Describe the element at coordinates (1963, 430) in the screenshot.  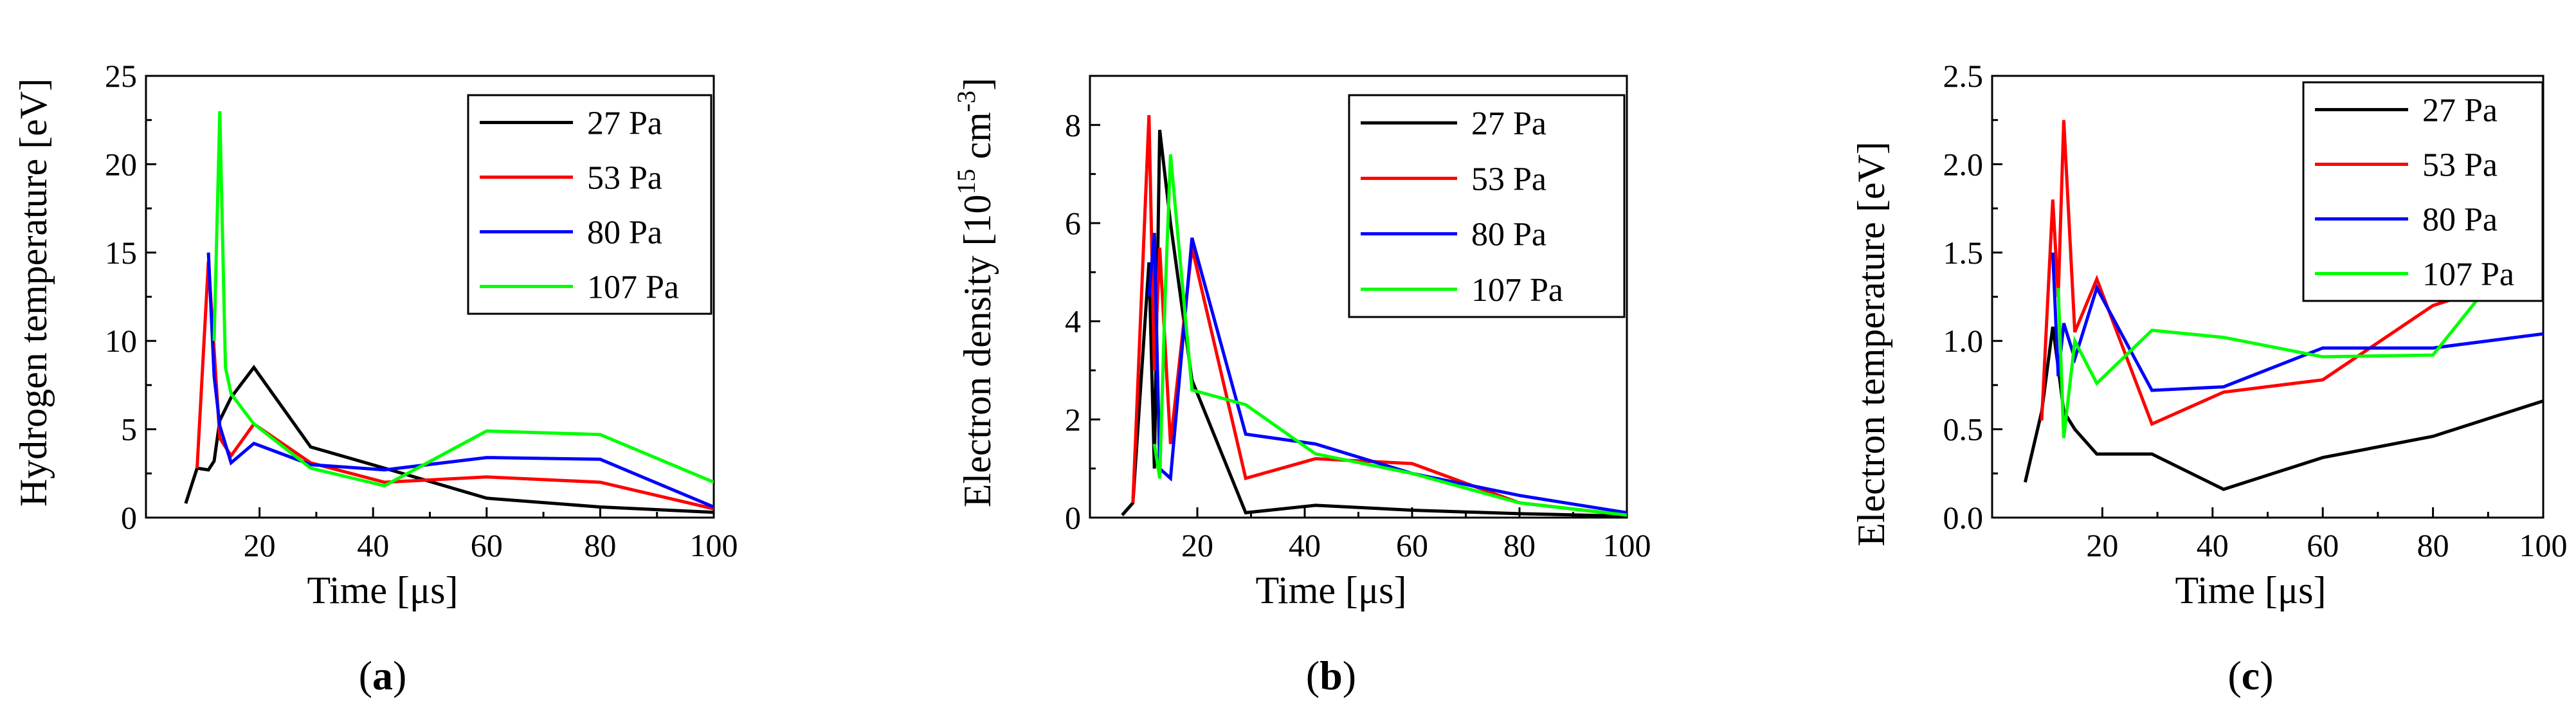
I see `y-tick-label-c: 0.5` at that location.